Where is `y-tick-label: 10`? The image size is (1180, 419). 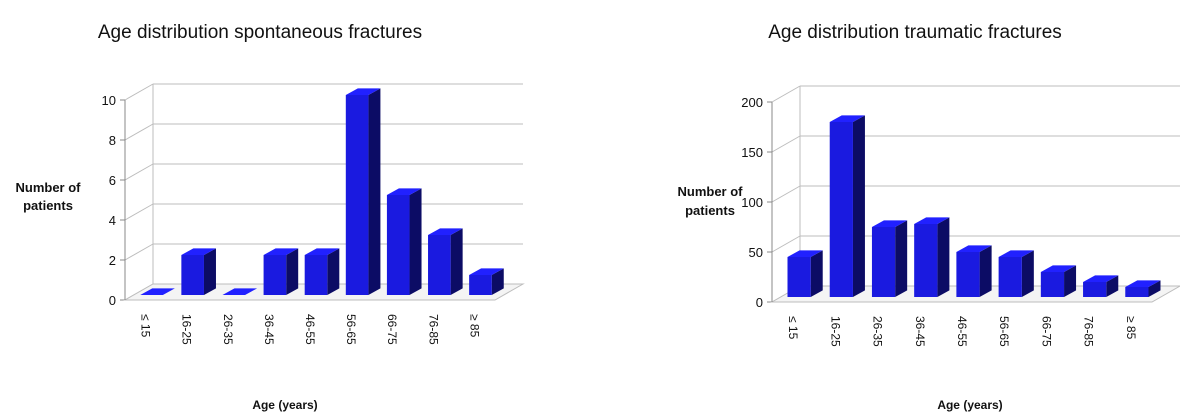
y-tick-label: 10 is located at coordinates (109, 100).